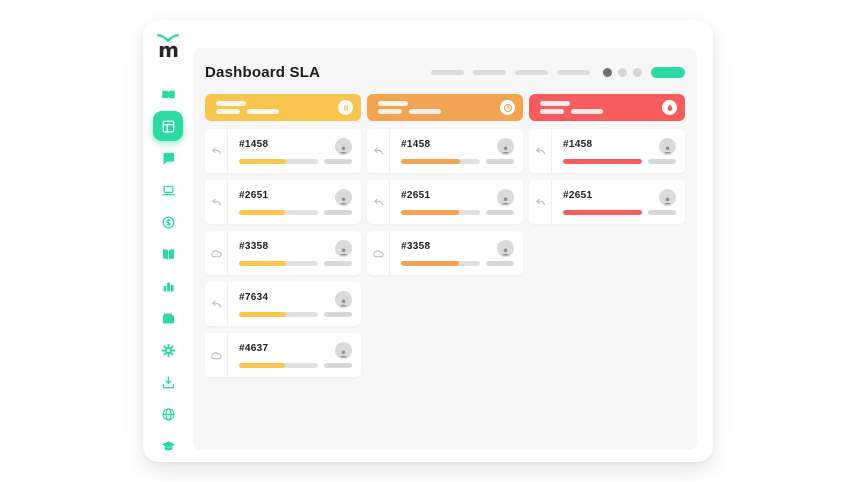  I want to click on sidebar-nav, so click(168, 270).